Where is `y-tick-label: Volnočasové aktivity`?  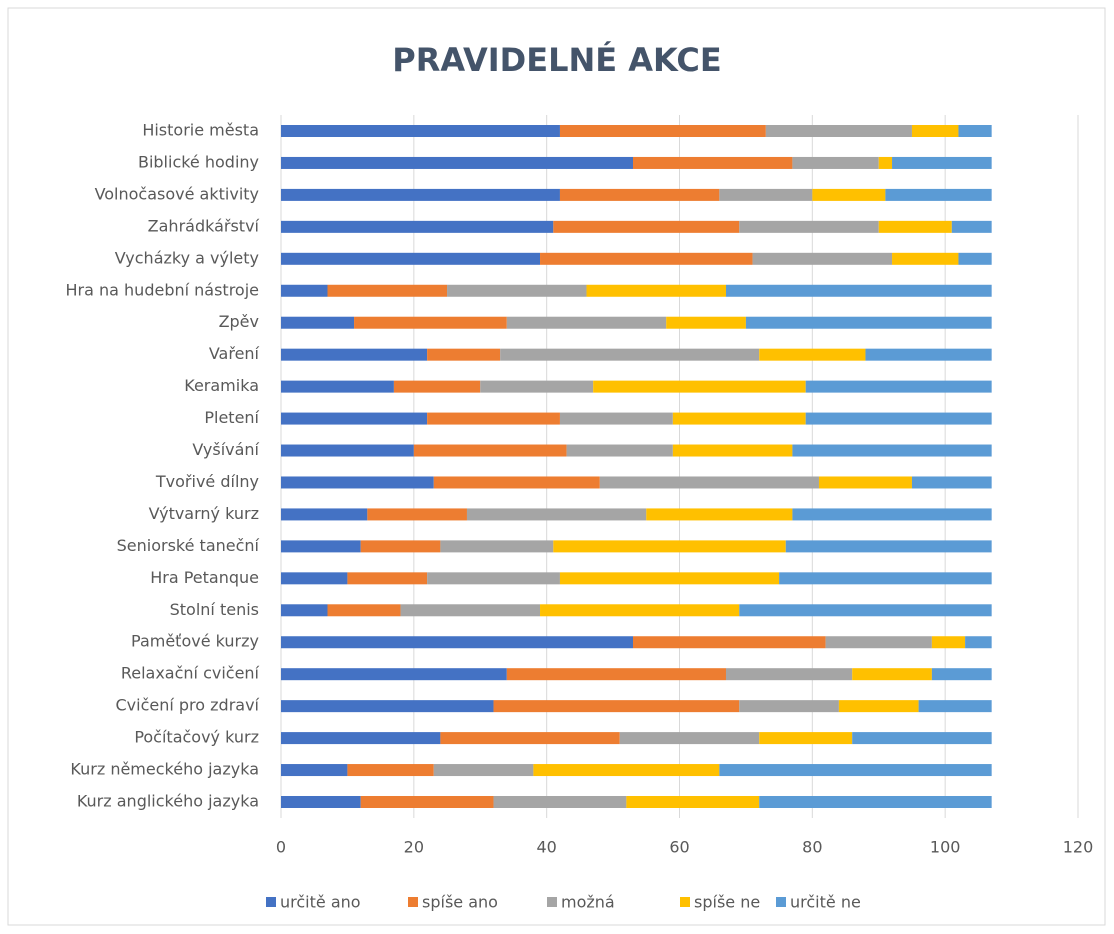
y-tick-label: Volnočasové aktivity is located at coordinates (177, 193).